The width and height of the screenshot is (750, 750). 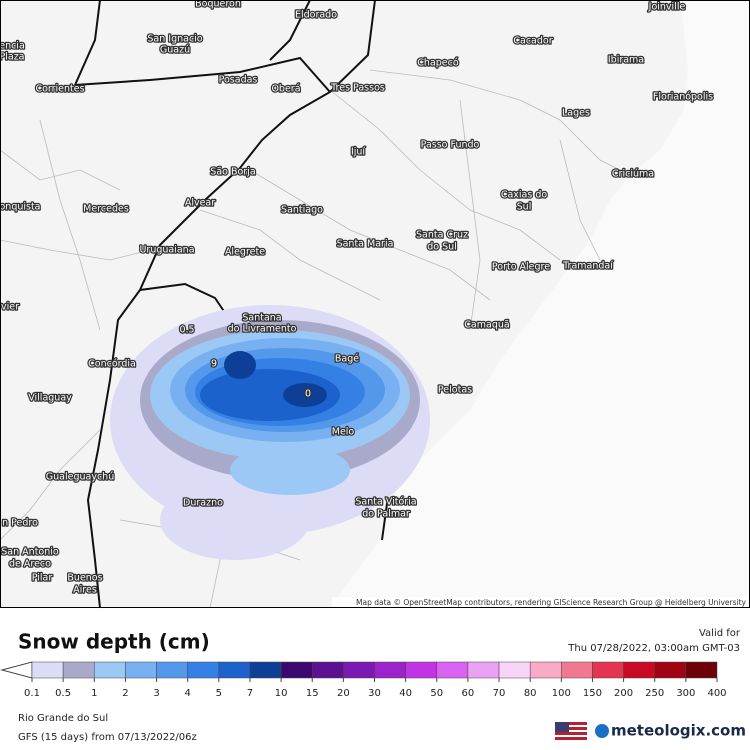 I want to click on place-label: Criciúma, so click(x=633, y=174).